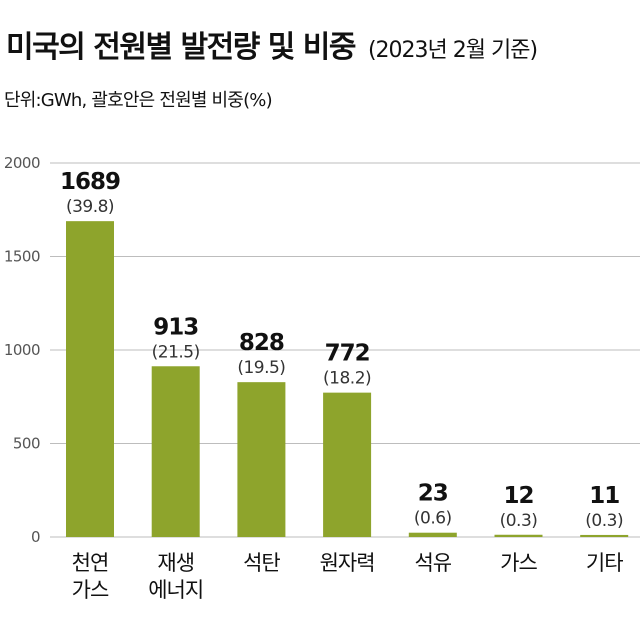 This screenshot has height=638, width=640. Describe the element at coordinates (433, 494) in the screenshot. I see `bar-value-label: 23` at that location.